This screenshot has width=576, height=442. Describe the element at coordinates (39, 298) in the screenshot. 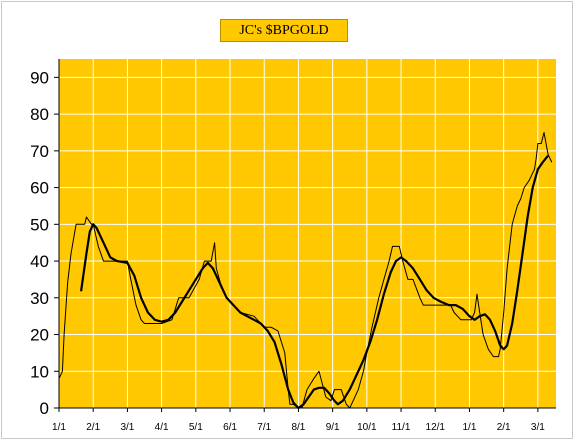

I see `y-tick-label: 30` at that location.